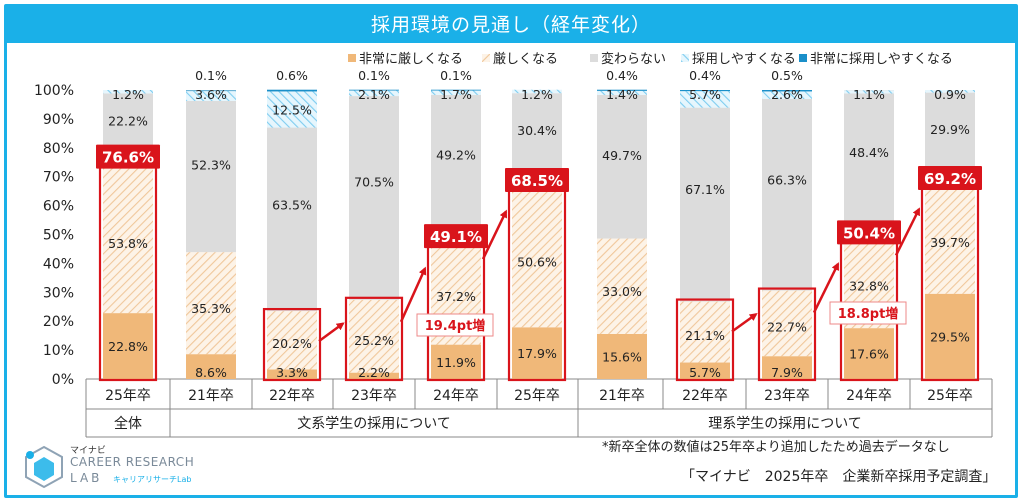 This screenshot has height=502, width=1024. What do you see at coordinates (54, 91) in the screenshot?
I see `y-tick-label: 100%` at bounding box center [54, 91].